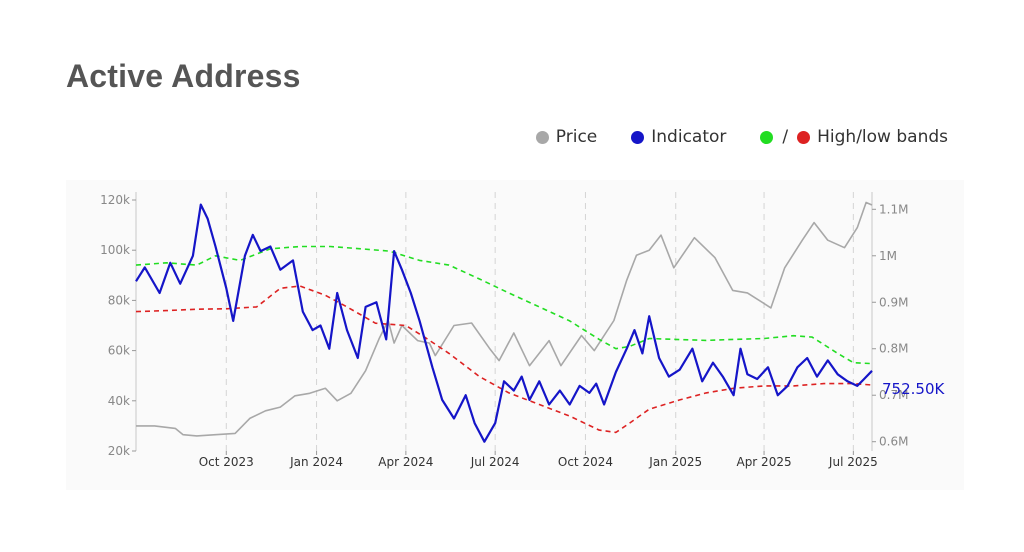 Image resolution: width=1024 pixels, height=552 pixels. What do you see at coordinates (893, 349) in the screenshot?
I see `y-right-tick-label: 0.8M` at bounding box center [893, 349].